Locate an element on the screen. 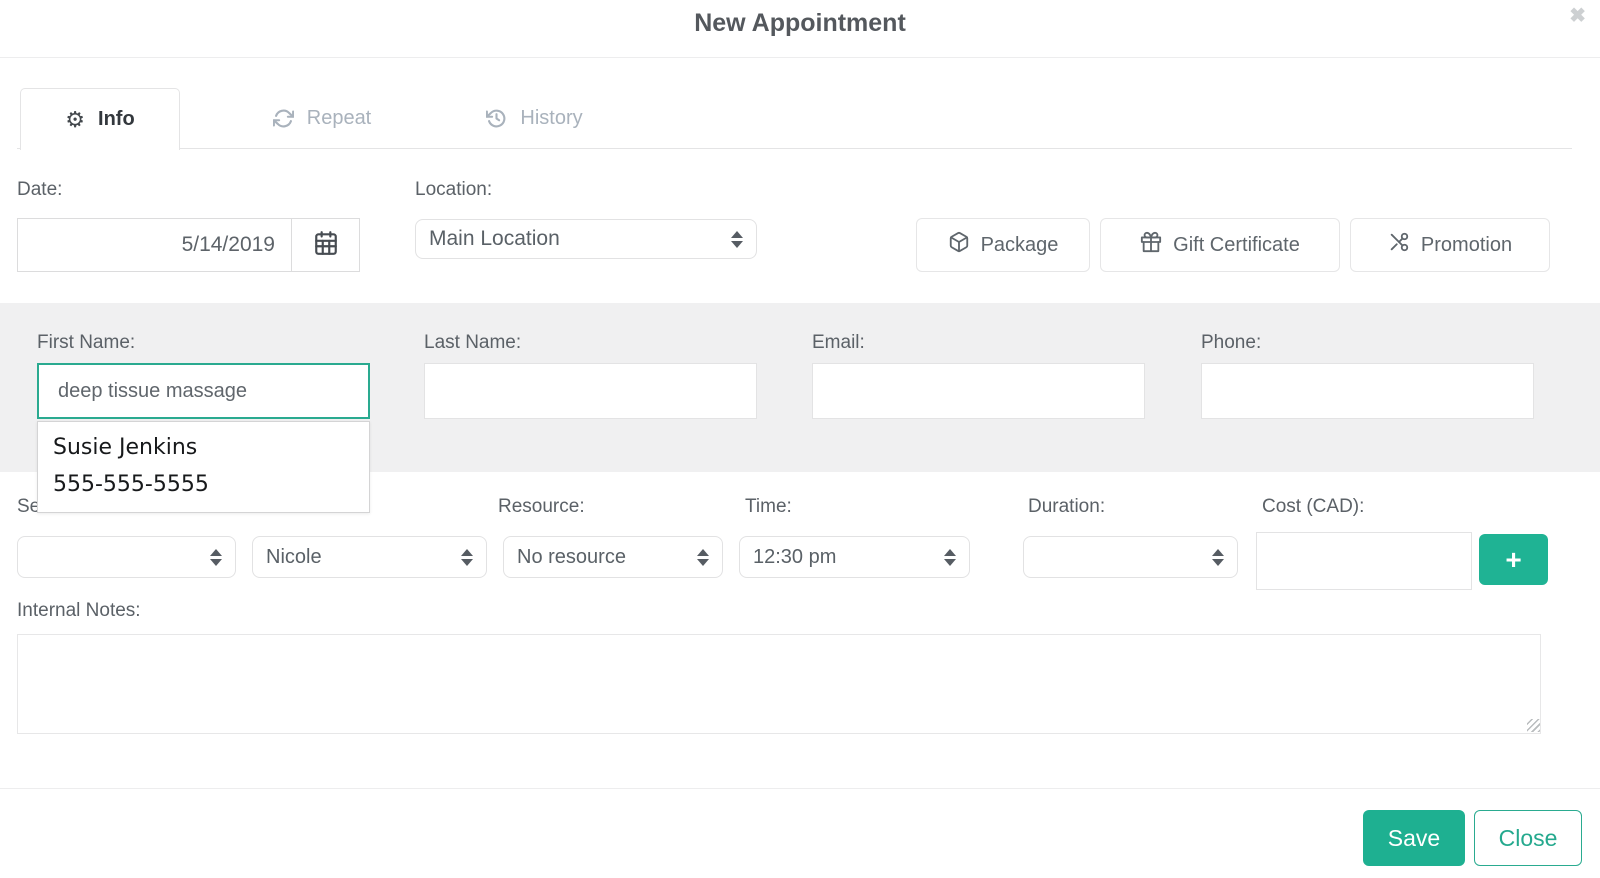 This screenshot has height=878, width=1600. time-label: Time: is located at coordinates (768, 506).